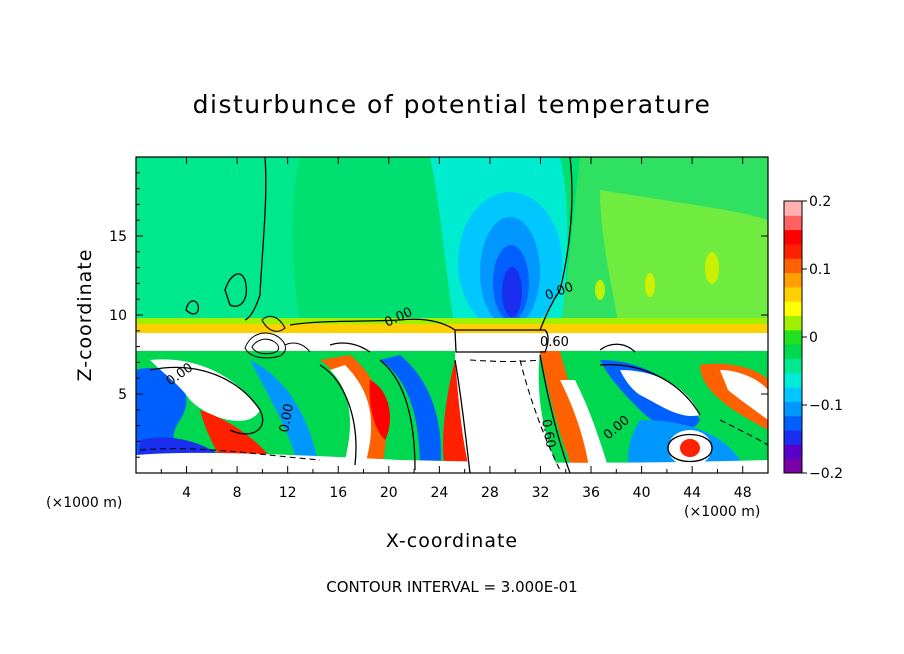  I want to click on x-tick-label: 24, so click(439, 493).